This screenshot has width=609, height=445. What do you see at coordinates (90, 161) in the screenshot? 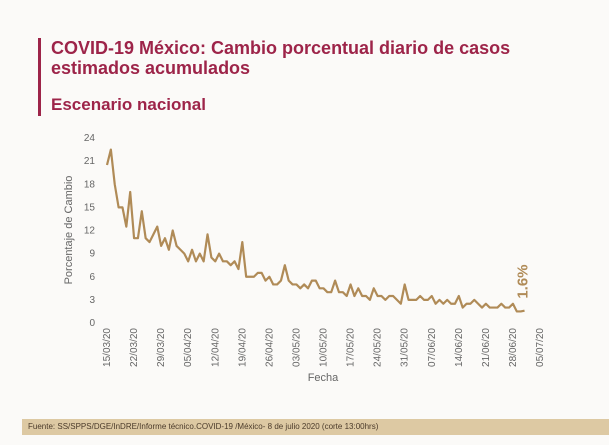
I see `y-tick-label: 21` at bounding box center [90, 161].